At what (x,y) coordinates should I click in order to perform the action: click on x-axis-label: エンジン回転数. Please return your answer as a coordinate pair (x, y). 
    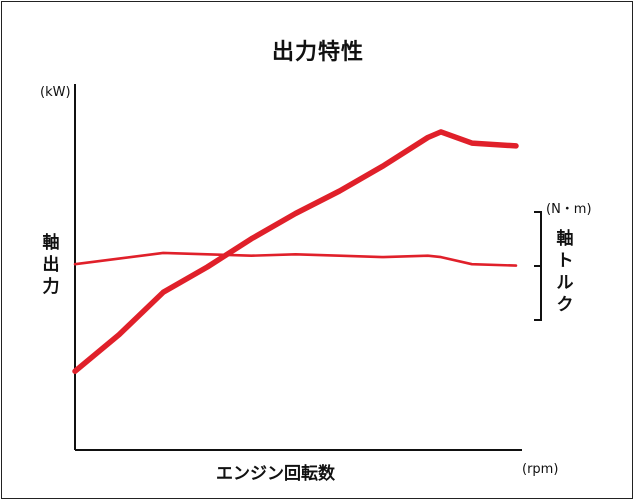
    Looking at the image, I should click on (275, 474).